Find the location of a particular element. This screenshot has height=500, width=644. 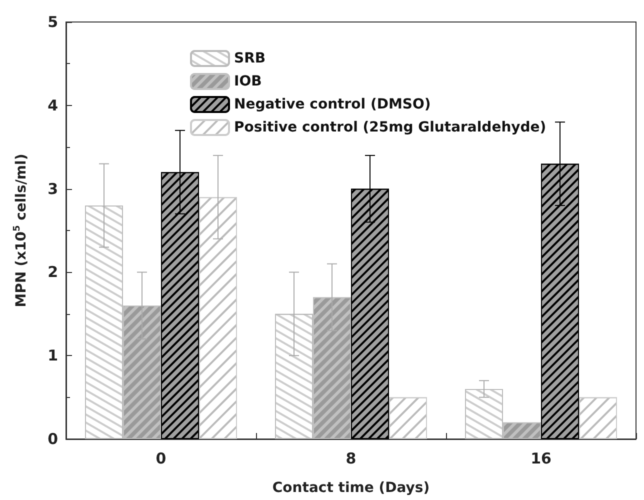

y-tick-label: 3 is located at coordinates (53, 189).